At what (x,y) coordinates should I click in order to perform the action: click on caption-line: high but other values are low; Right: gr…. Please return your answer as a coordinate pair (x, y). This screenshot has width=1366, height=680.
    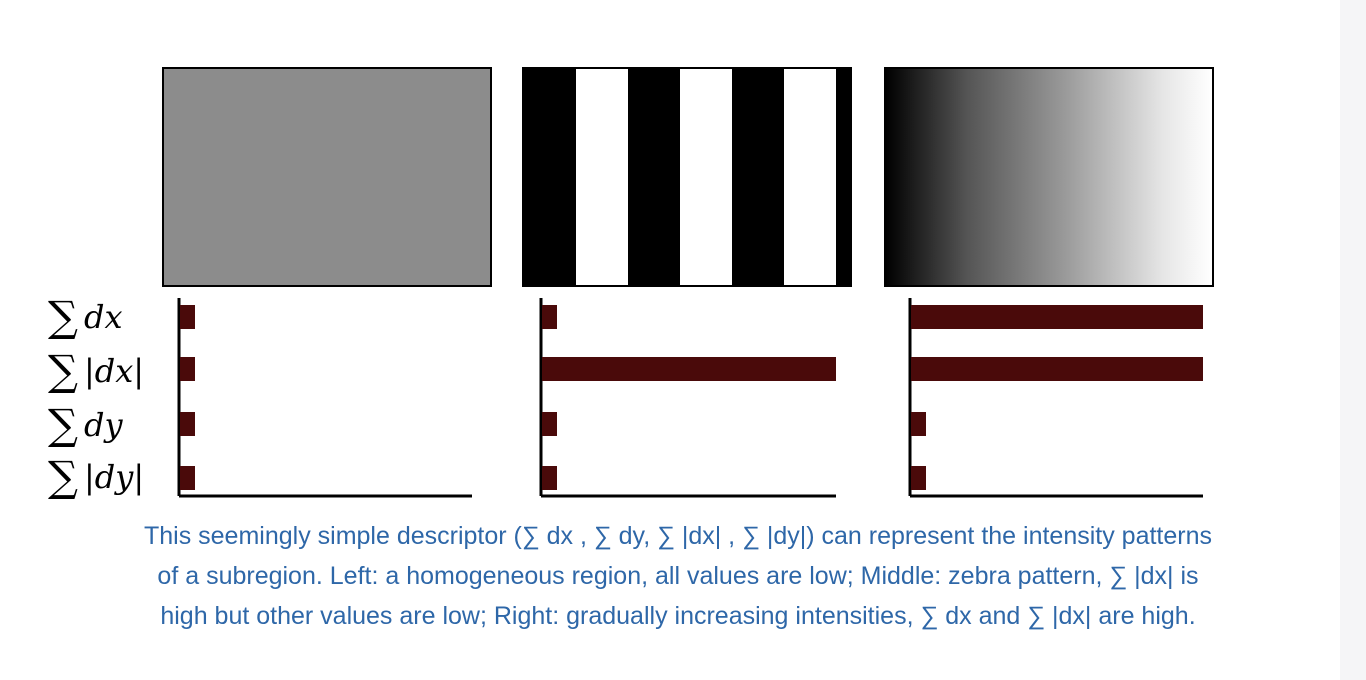
    Looking at the image, I should click on (678, 616).